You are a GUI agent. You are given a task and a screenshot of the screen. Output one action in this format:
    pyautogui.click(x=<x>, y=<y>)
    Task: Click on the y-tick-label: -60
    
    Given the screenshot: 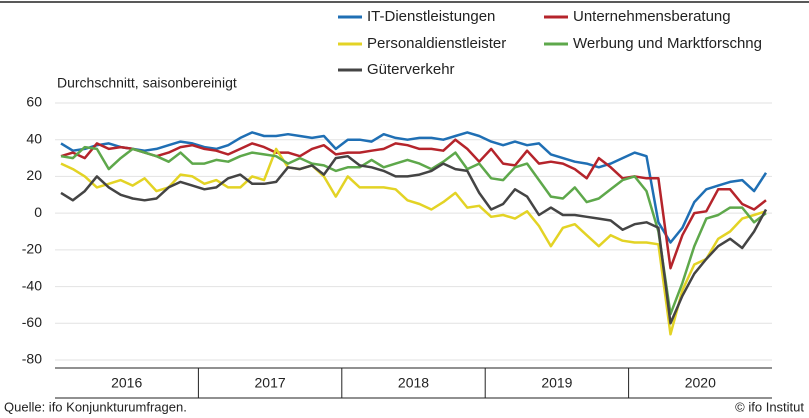 What is the action you would take?
    pyautogui.click(x=32, y=322)
    